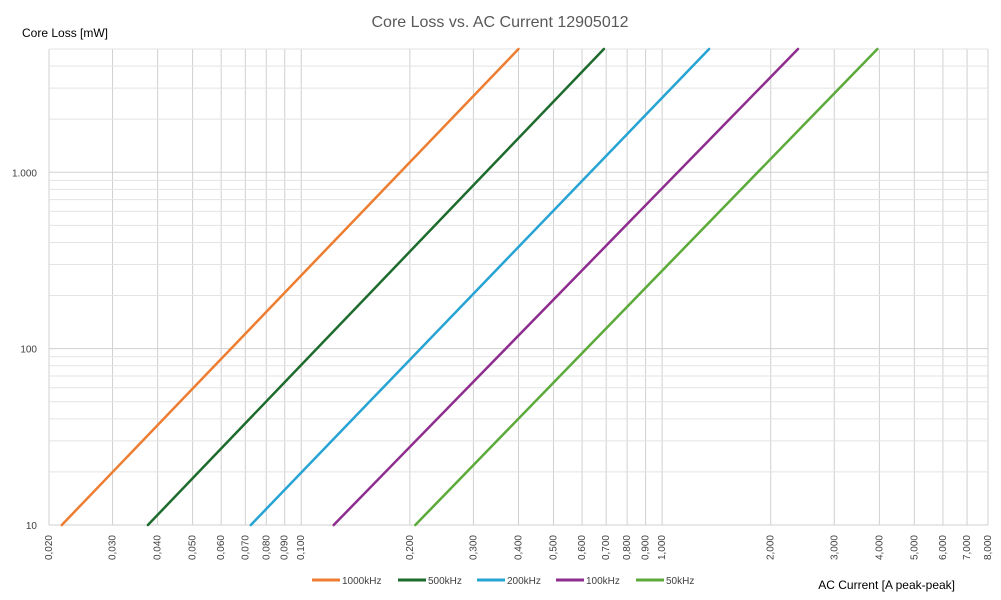  I want to click on x-tick-label: 0,300, so click(473, 547).